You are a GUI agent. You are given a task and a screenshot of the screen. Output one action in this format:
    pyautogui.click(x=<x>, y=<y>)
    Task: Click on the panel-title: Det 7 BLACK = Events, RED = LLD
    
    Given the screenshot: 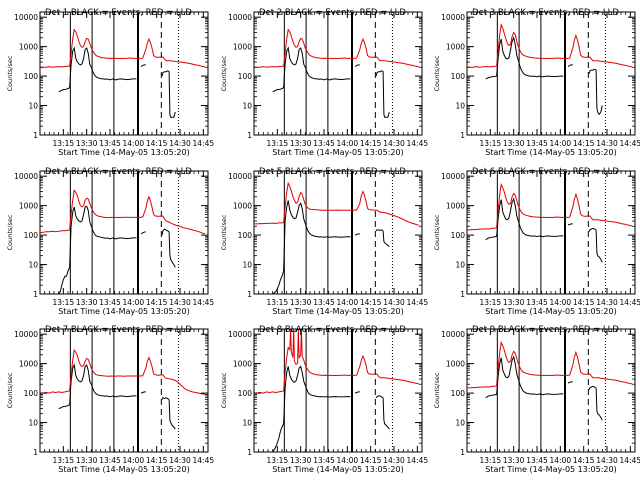 What is the action you would take?
    pyautogui.click(x=118, y=330)
    